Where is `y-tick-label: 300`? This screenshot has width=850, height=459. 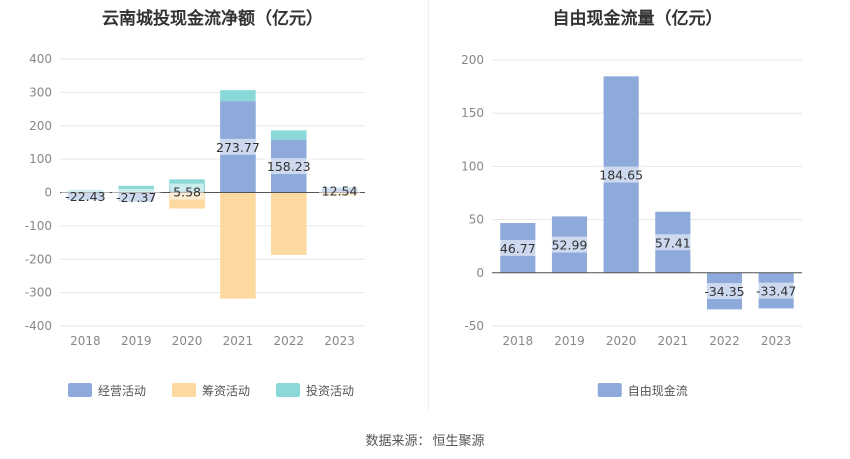 y-tick-label: 300 is located at coordinates (40, 92).